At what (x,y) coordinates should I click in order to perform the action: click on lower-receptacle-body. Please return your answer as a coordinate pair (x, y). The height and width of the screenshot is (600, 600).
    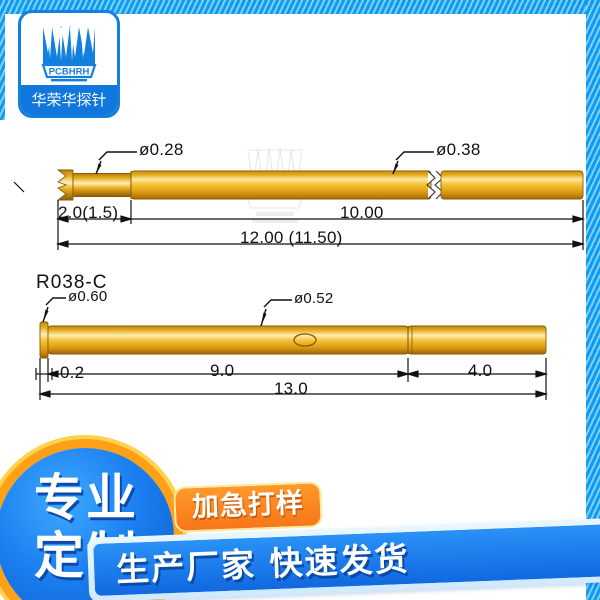
    Looking at the image, I should click on (293, 340).